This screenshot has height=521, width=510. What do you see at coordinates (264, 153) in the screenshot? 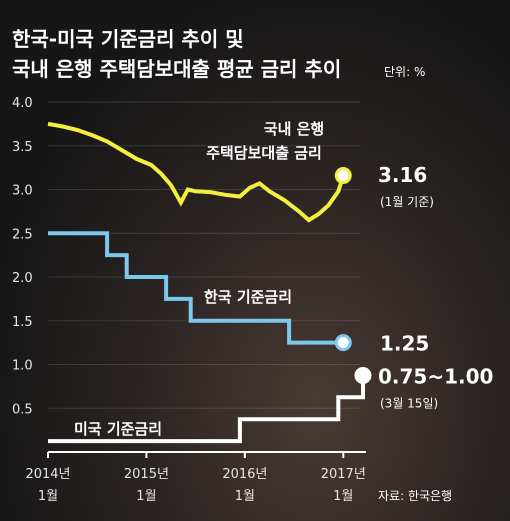
I see `mortgage-series-label-2: 주택담보대출 금리` at bounding box center [264, 153].